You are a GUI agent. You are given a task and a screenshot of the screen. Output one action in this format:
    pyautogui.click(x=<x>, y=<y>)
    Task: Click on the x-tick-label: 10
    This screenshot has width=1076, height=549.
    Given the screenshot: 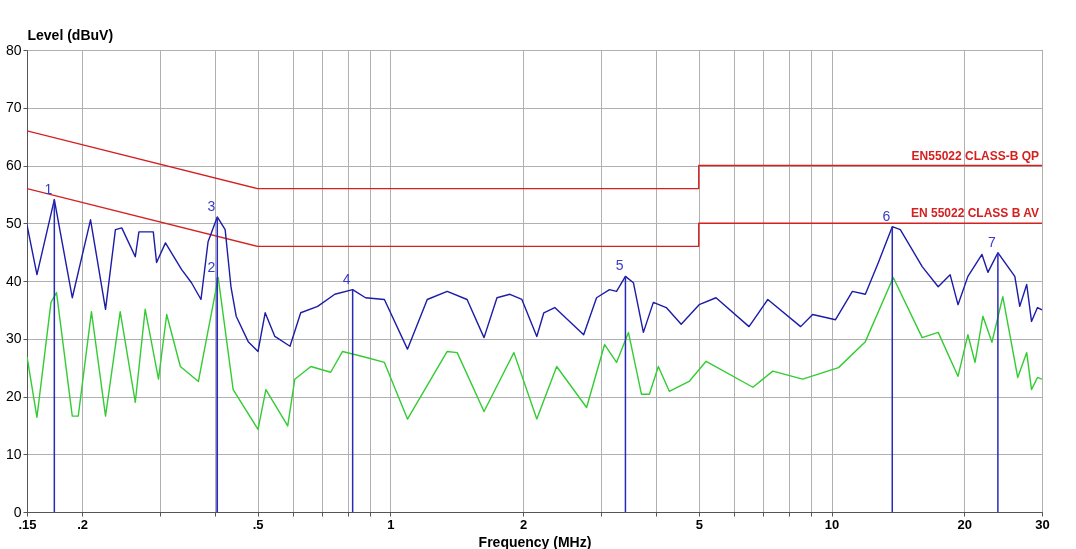 What is the action you would take?
    pyautogui.click(x=832, y=524)
    